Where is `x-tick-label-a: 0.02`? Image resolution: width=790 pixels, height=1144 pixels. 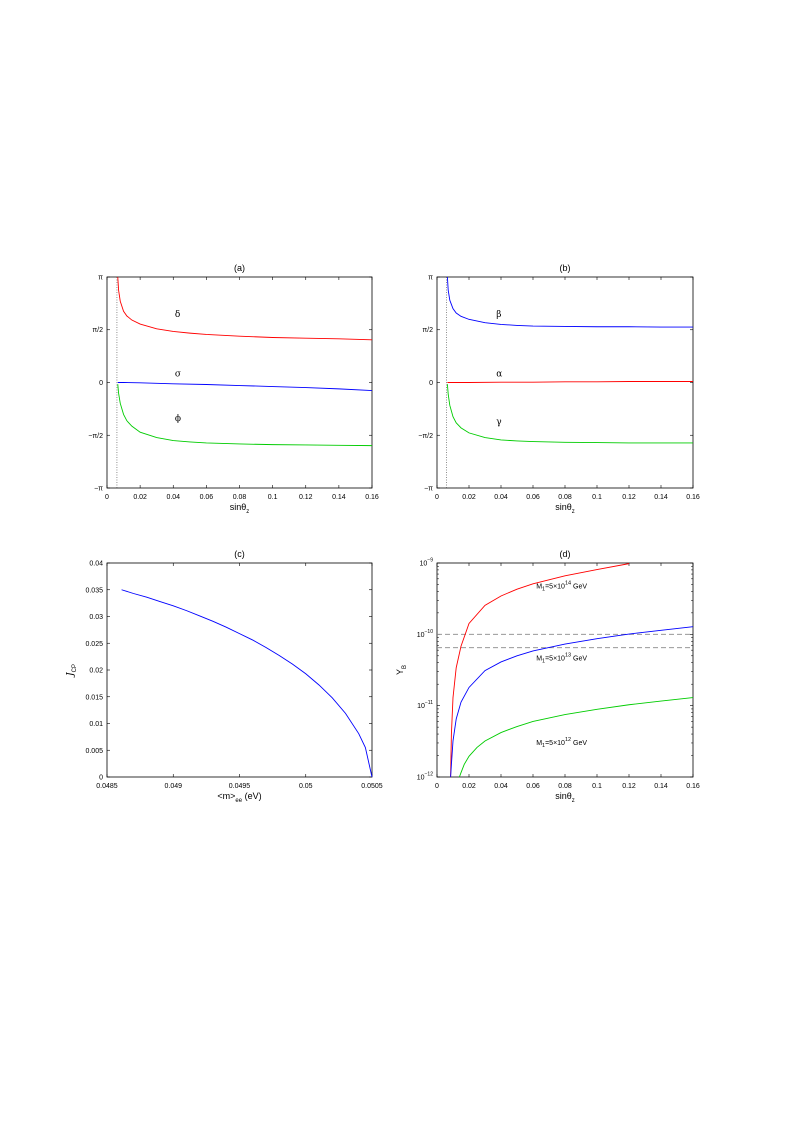 x-tick-label-a: 0.02 is located at coordinates (140, 497).